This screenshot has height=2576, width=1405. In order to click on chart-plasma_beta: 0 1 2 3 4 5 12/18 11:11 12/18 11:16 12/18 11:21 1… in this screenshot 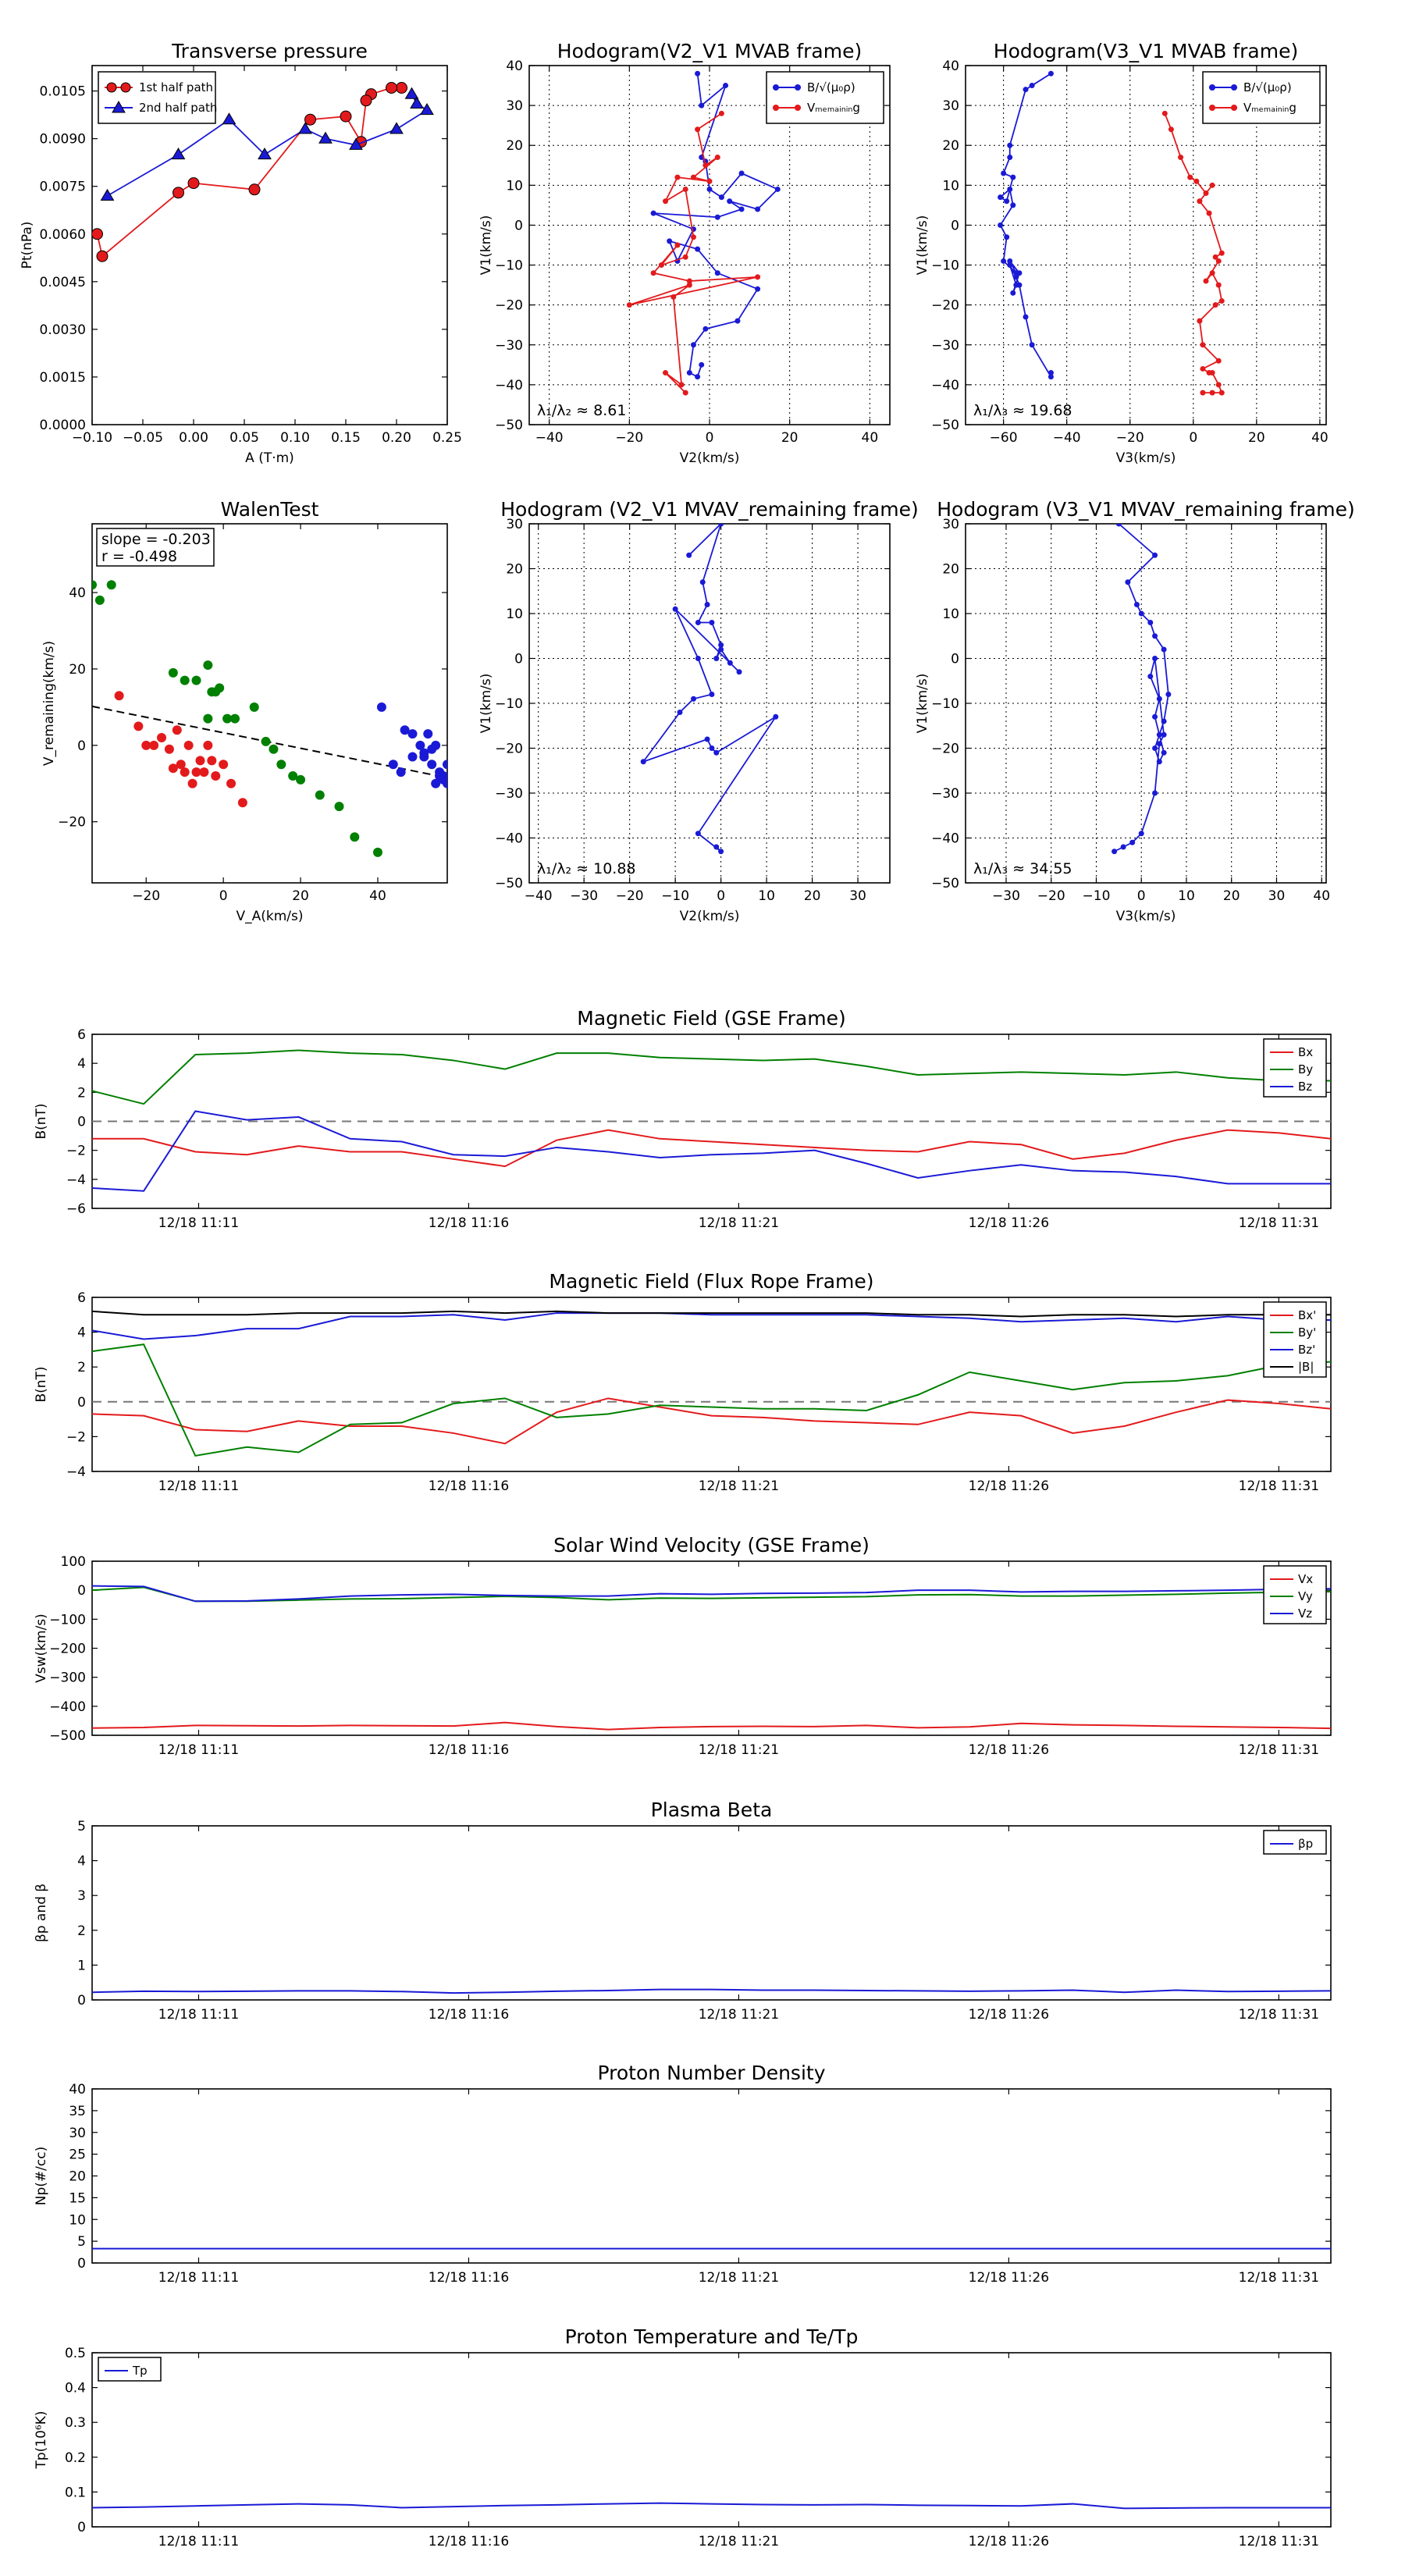, I will do `click(683, 1911)`.